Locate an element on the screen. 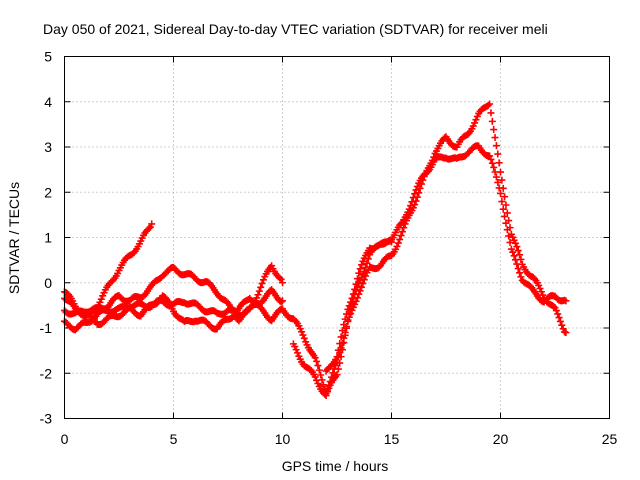 This screenshot has width=640, height=480. y-tick-label: 2 is located at coordinates (48, 192).